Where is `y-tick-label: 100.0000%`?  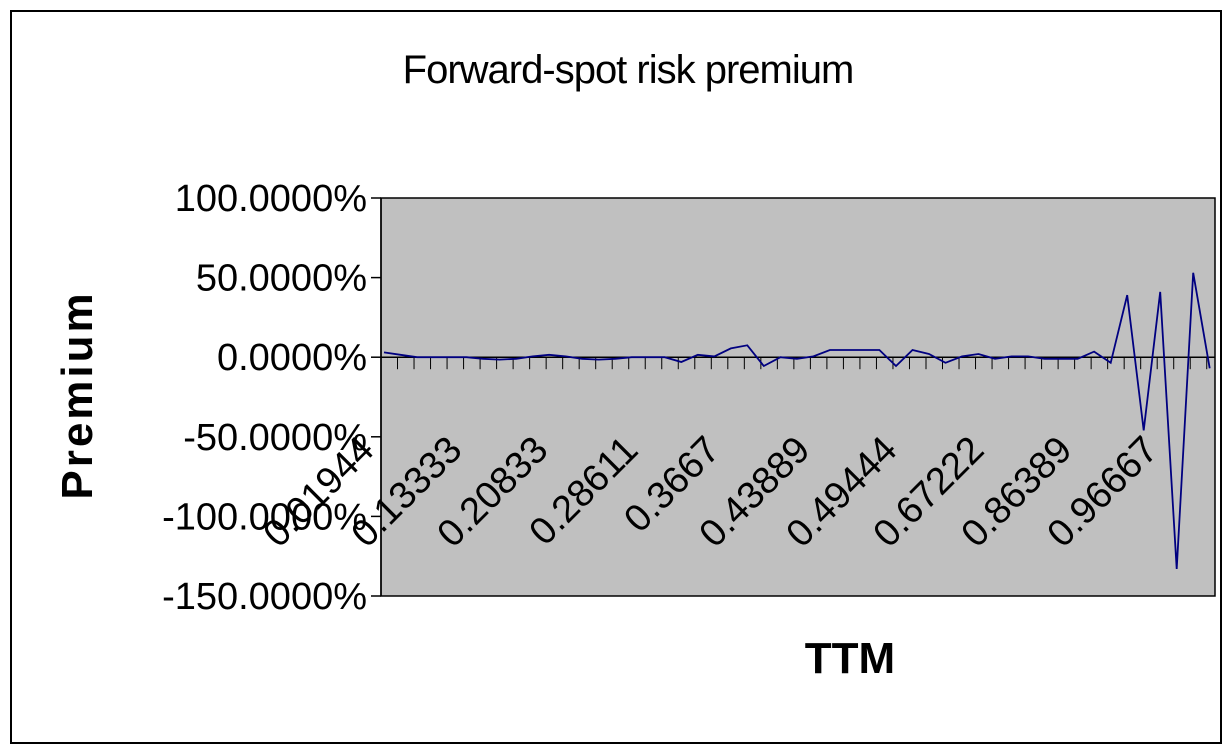 y-tick-label: 100.0000% is located at coordinates (271, 199).